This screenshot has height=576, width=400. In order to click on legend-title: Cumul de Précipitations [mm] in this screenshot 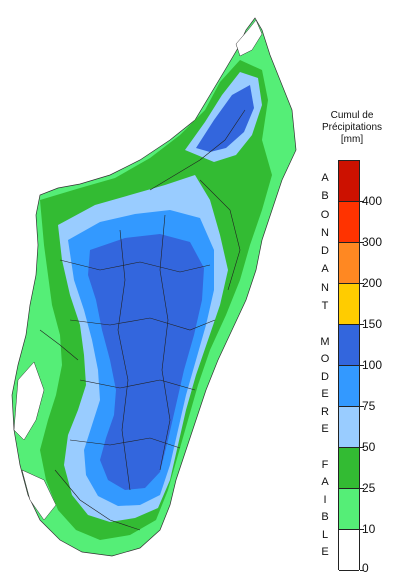, I will do `click(352, 128)`.